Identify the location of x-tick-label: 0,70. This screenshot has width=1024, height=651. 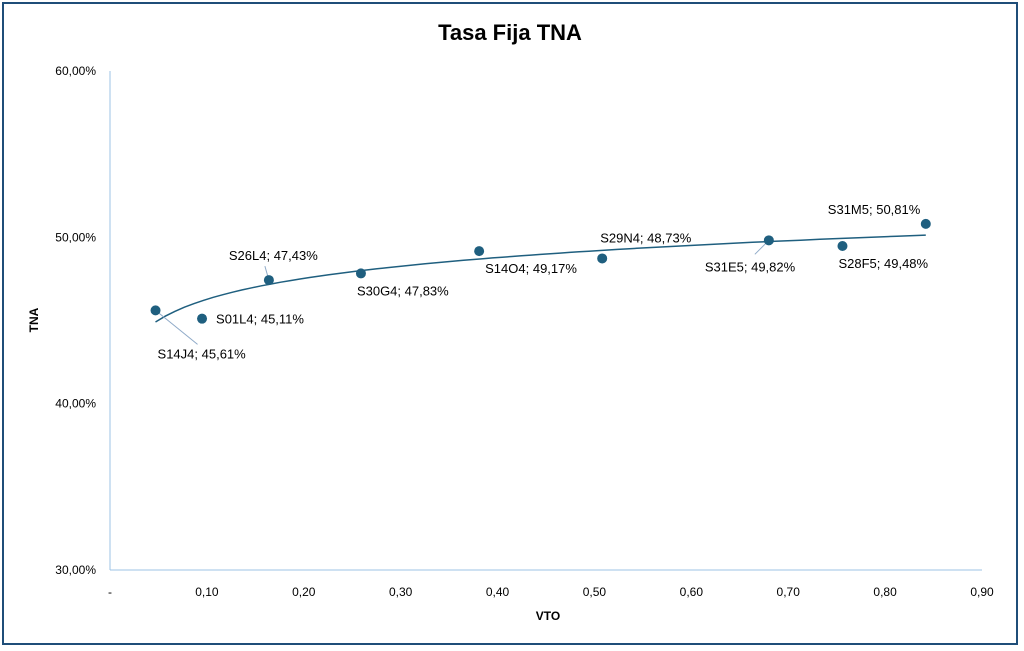
(789, 592).